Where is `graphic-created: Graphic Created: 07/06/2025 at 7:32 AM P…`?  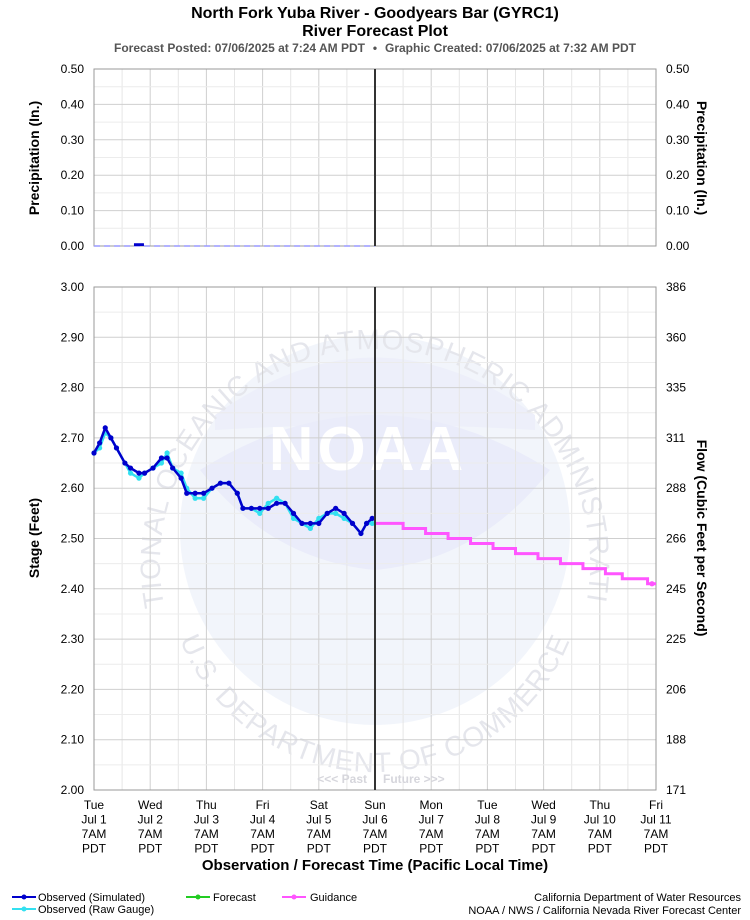
graphic-created: Graphic Created: 07/06/2025 at 7:32 AM P… is located at coordinates (511, 48).